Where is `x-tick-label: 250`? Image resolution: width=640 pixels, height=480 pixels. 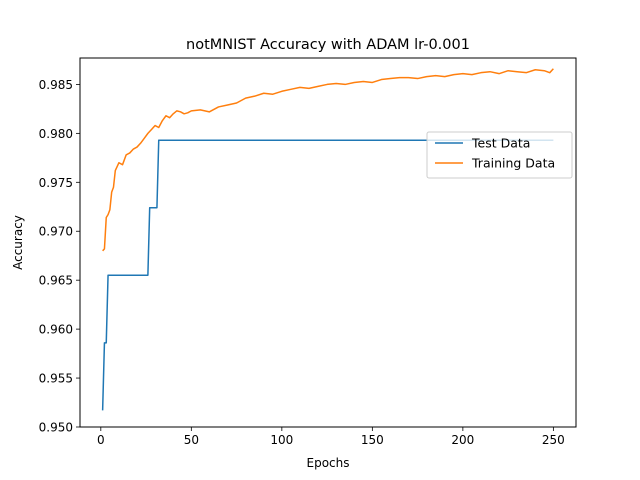 x-tick-label: 250 is located at coordinates (553, 440).